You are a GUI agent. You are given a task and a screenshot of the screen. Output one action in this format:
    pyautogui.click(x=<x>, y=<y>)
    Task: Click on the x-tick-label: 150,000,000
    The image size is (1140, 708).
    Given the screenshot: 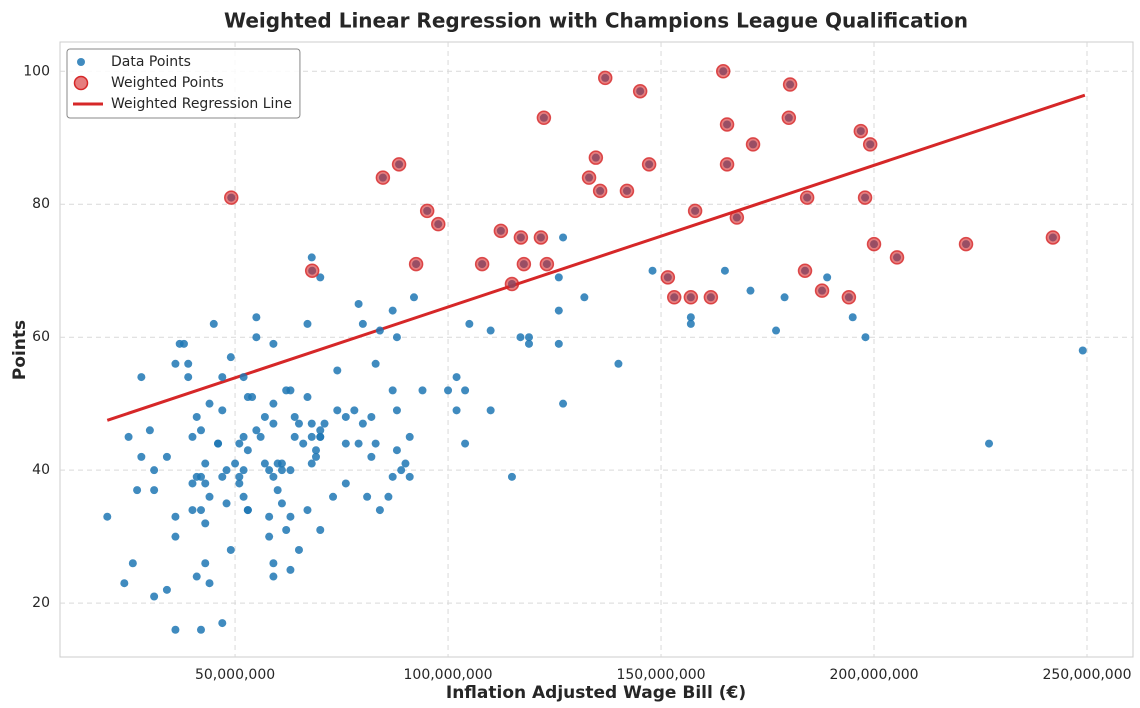 What is the action you would take?
    pyautogui.click(x=660, y=675)
    